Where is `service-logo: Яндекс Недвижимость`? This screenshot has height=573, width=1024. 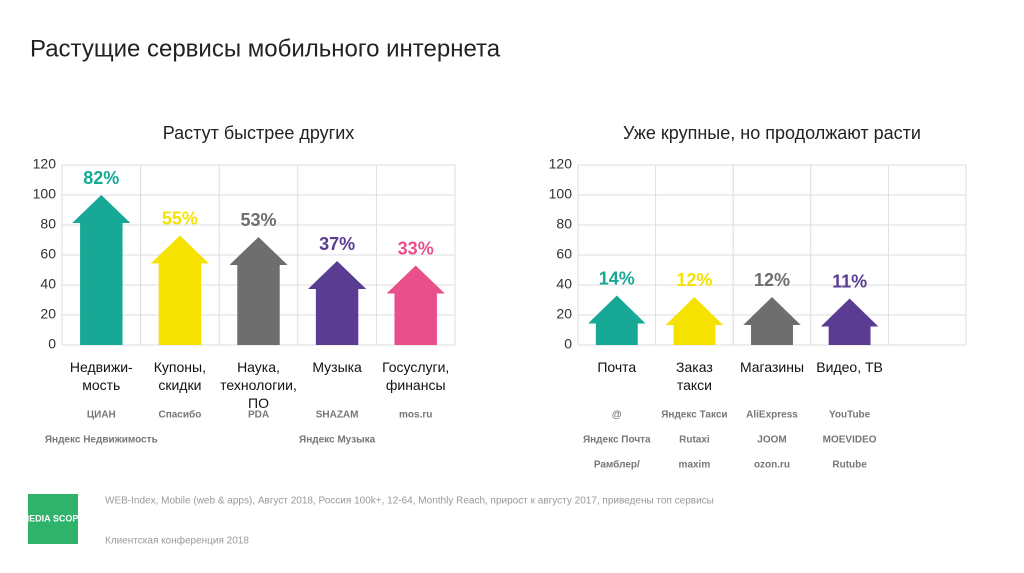
service-logo: Яндекс Недвижимость is located at coordinates (101, 440).